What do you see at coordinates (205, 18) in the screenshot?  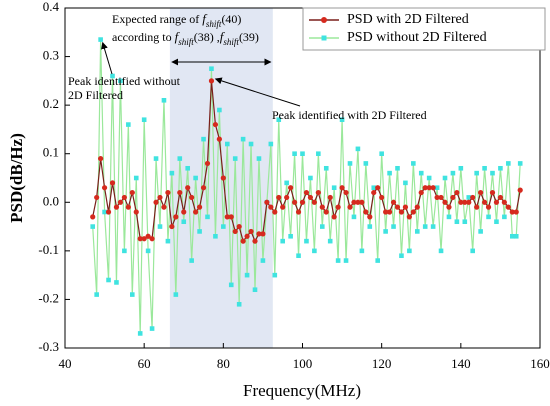 I see `annotation-segment: f` at bounding box center [205, 18].